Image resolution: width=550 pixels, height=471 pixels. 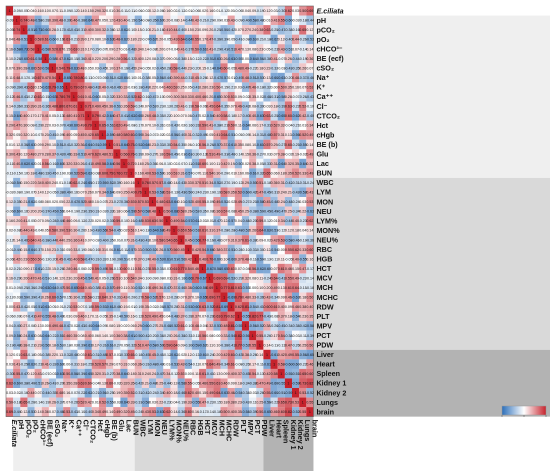 I want to click on cell-value-label: 0.42, so click(x=195, y=250).